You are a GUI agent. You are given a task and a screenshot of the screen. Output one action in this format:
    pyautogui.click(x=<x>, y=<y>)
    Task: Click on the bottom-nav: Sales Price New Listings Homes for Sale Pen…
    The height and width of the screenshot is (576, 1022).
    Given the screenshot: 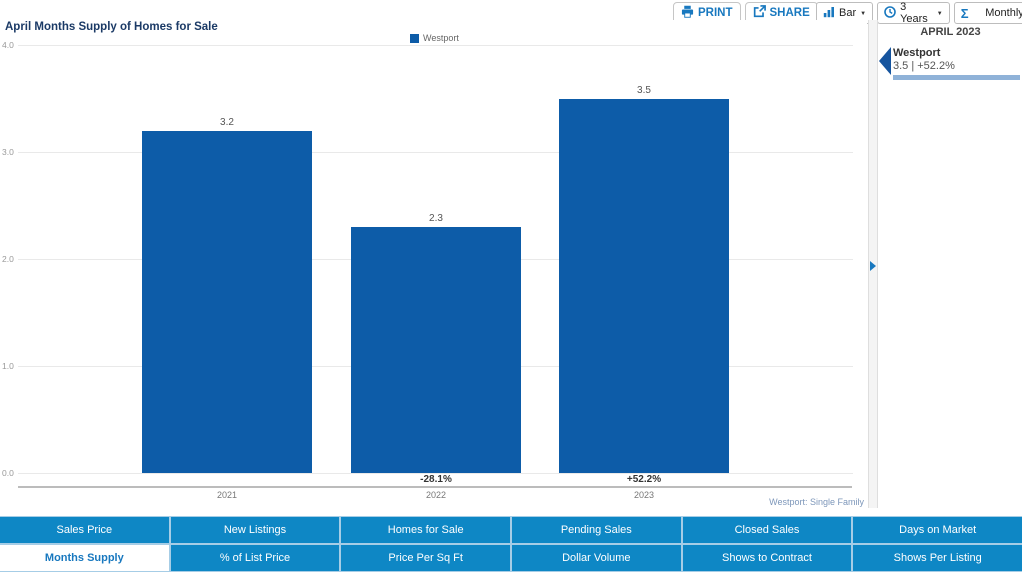 What is the action you would take?
    pyautogui.click(x=511, y=544)
    